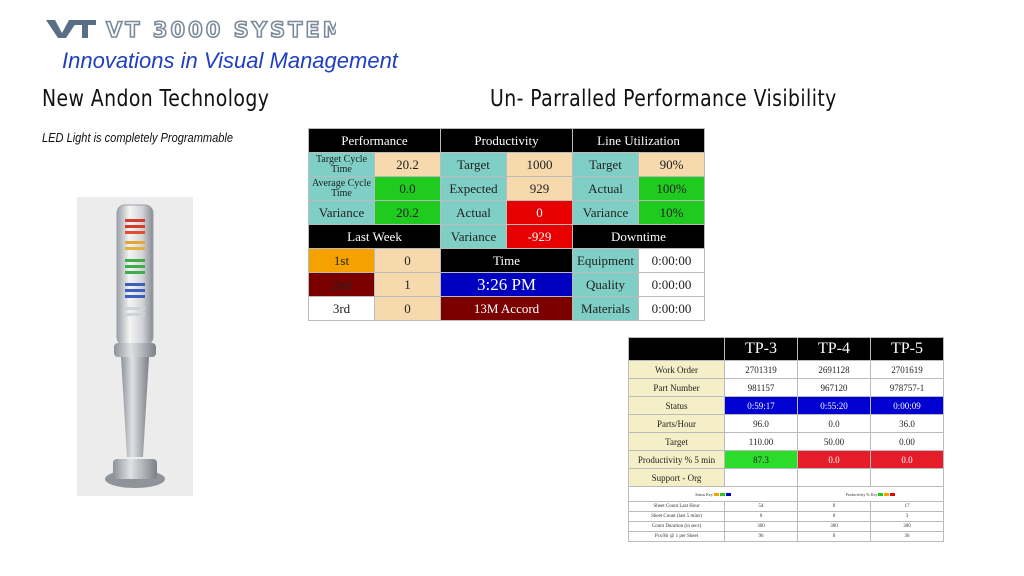 Image resolution: width=1024 pixels, height=576 pixels. Describe the element at coordinates (407, 164) in the screenshot. I see `target-cycle-value: 20.2` at that location.